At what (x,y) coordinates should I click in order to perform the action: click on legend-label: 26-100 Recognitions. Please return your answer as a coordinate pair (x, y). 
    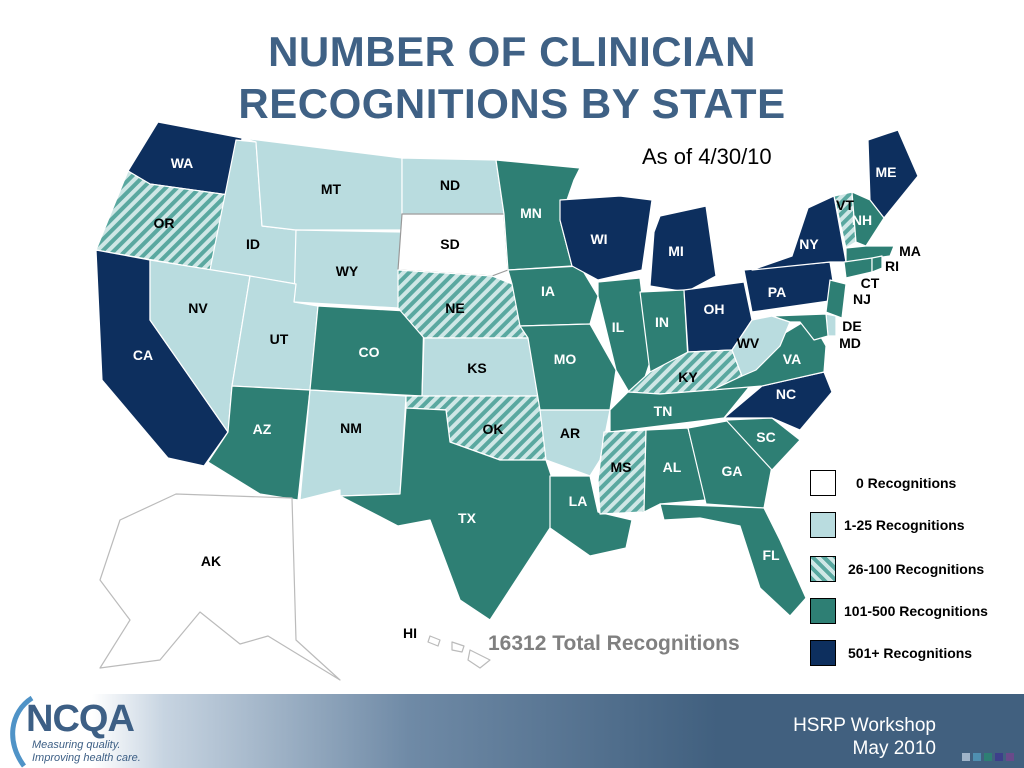
    Looking at the image, I should click on (916, 569).